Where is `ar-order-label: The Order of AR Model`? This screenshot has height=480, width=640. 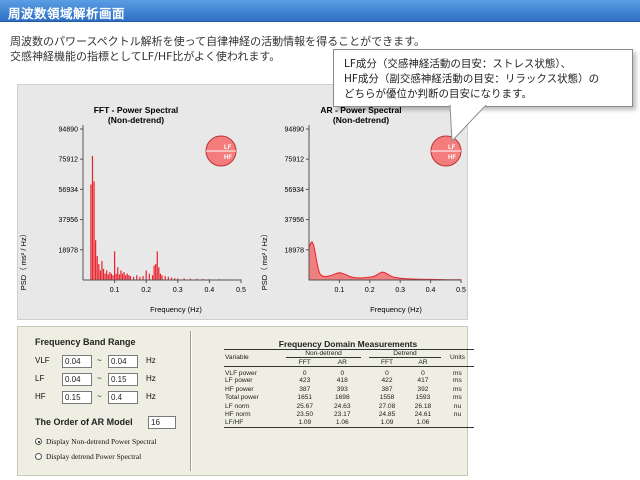 ar-order-label: The Order of AR Model is located at coordinates (84, 422).